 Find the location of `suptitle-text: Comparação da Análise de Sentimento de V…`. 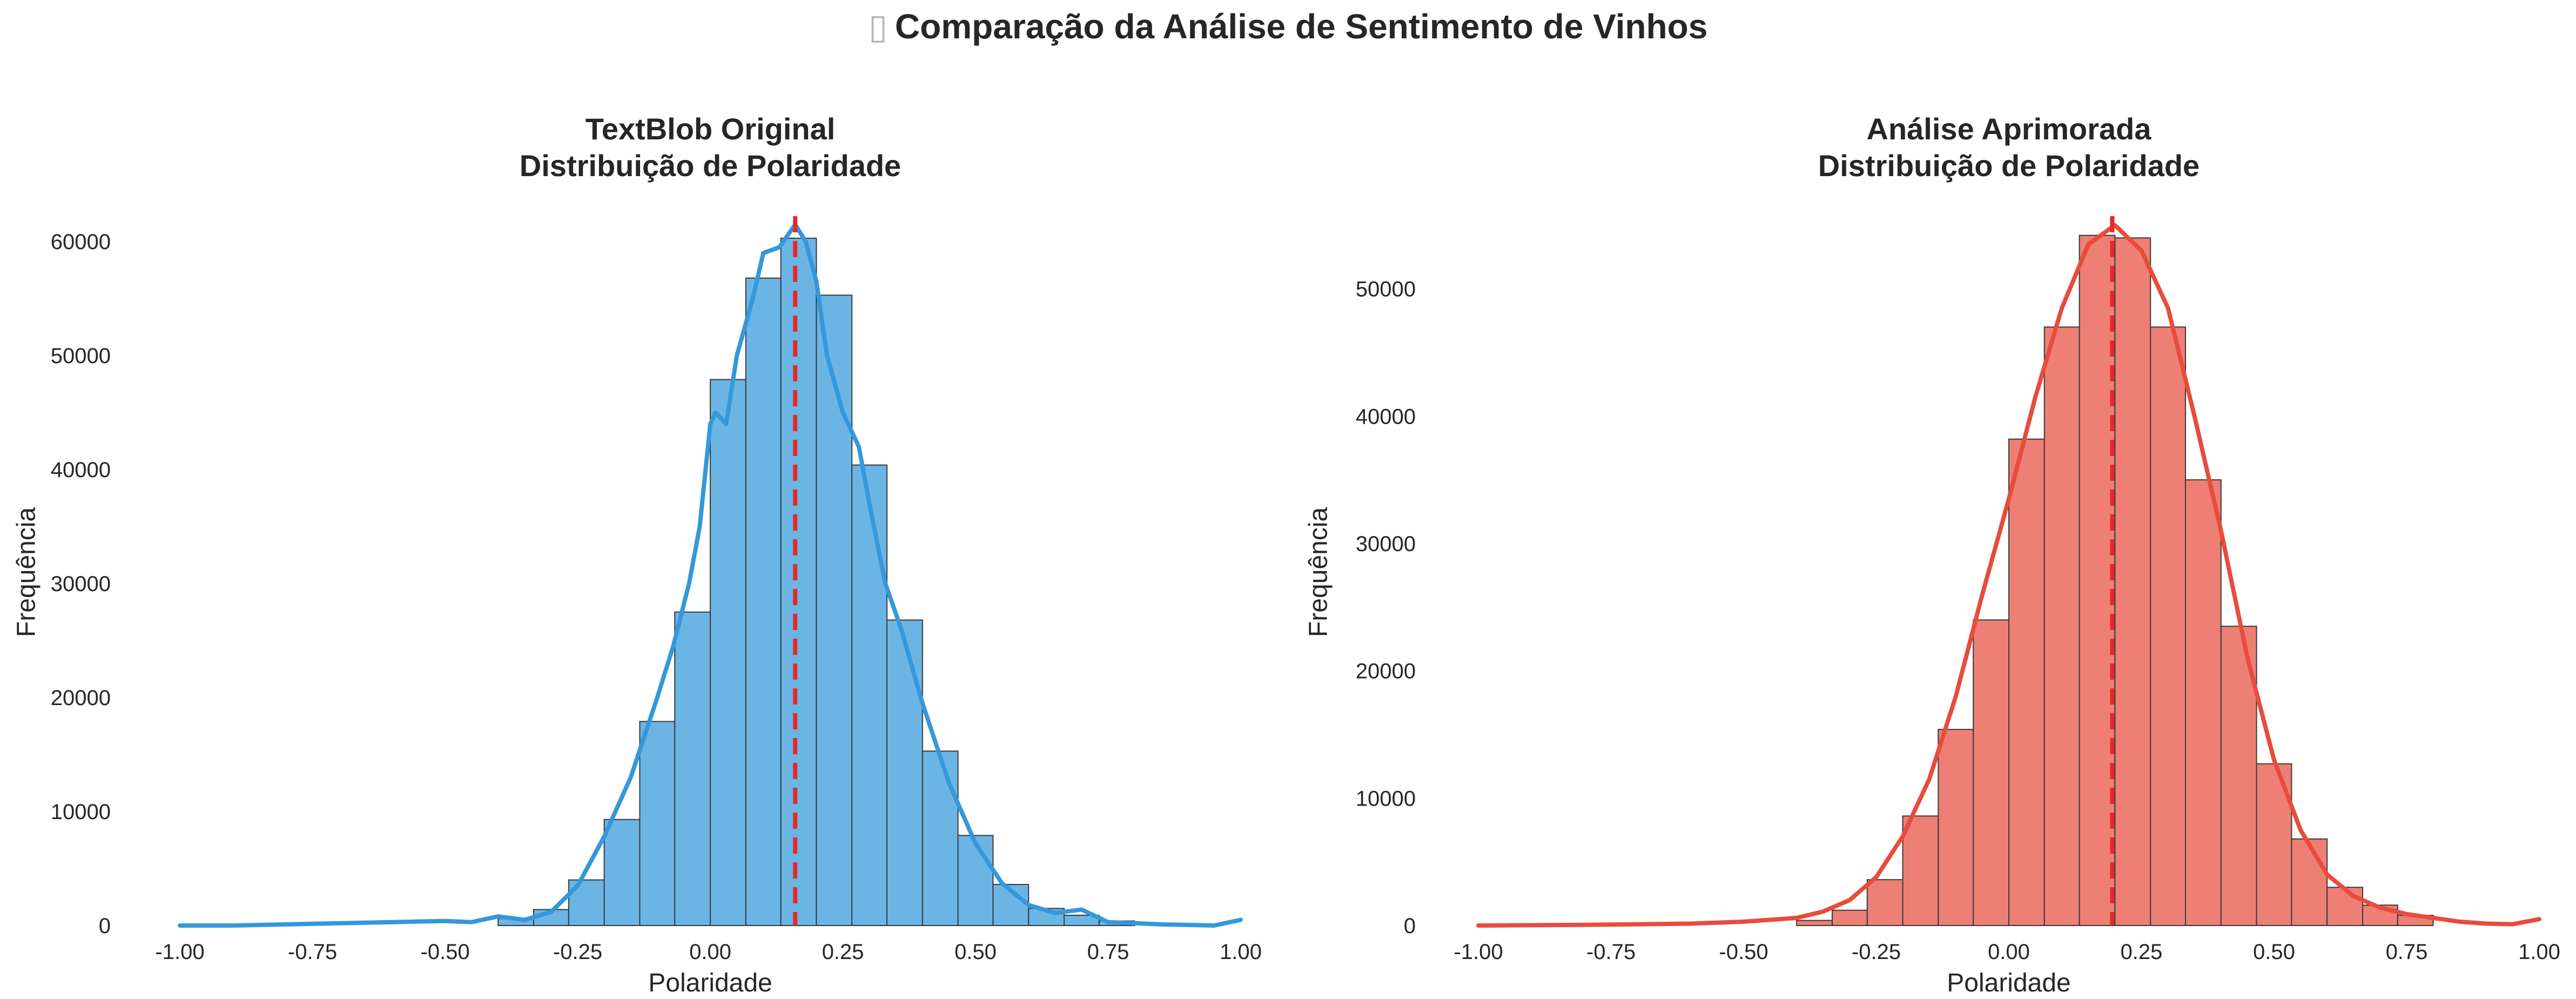

suptitle-text: Comparação da Análise de Sentimento de V… is located at coordinates (1301, 26).